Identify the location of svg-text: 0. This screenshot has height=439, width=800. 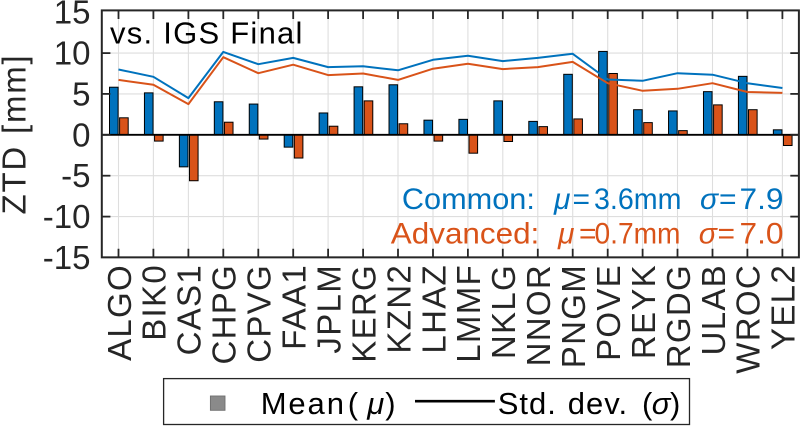
(81, 134).